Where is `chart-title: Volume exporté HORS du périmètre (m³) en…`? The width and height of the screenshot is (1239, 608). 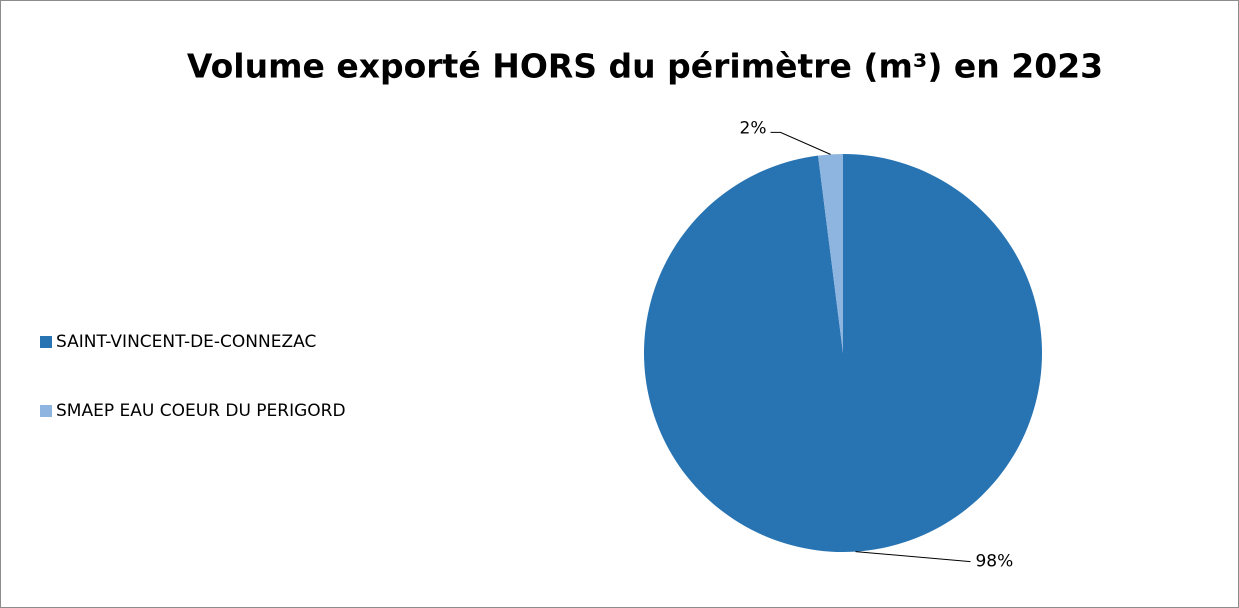
chart-title: Volume exporté HORS du périmètre (m³) en… is located at coordinates (645, 66).